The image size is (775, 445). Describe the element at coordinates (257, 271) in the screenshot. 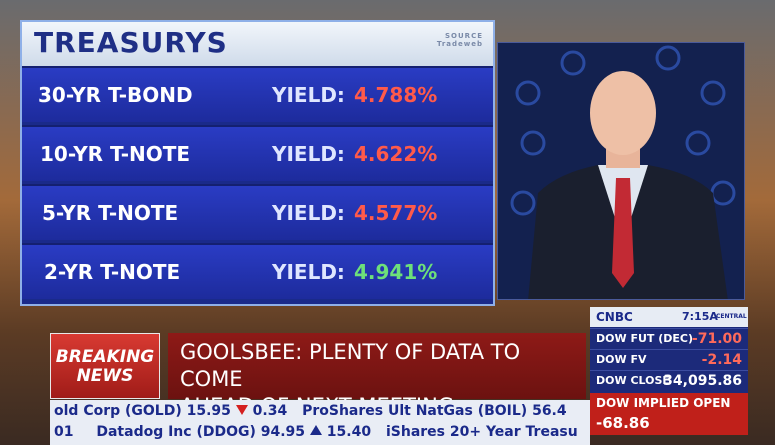

I see `treasury-row: 2-YR T-NOTE YIELD: 4.941%` at that location.